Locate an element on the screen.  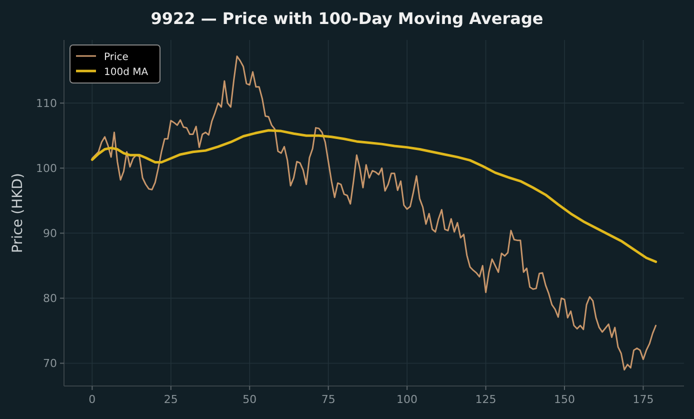
x-tick-label: 75 is located at coordinates (328, 399).